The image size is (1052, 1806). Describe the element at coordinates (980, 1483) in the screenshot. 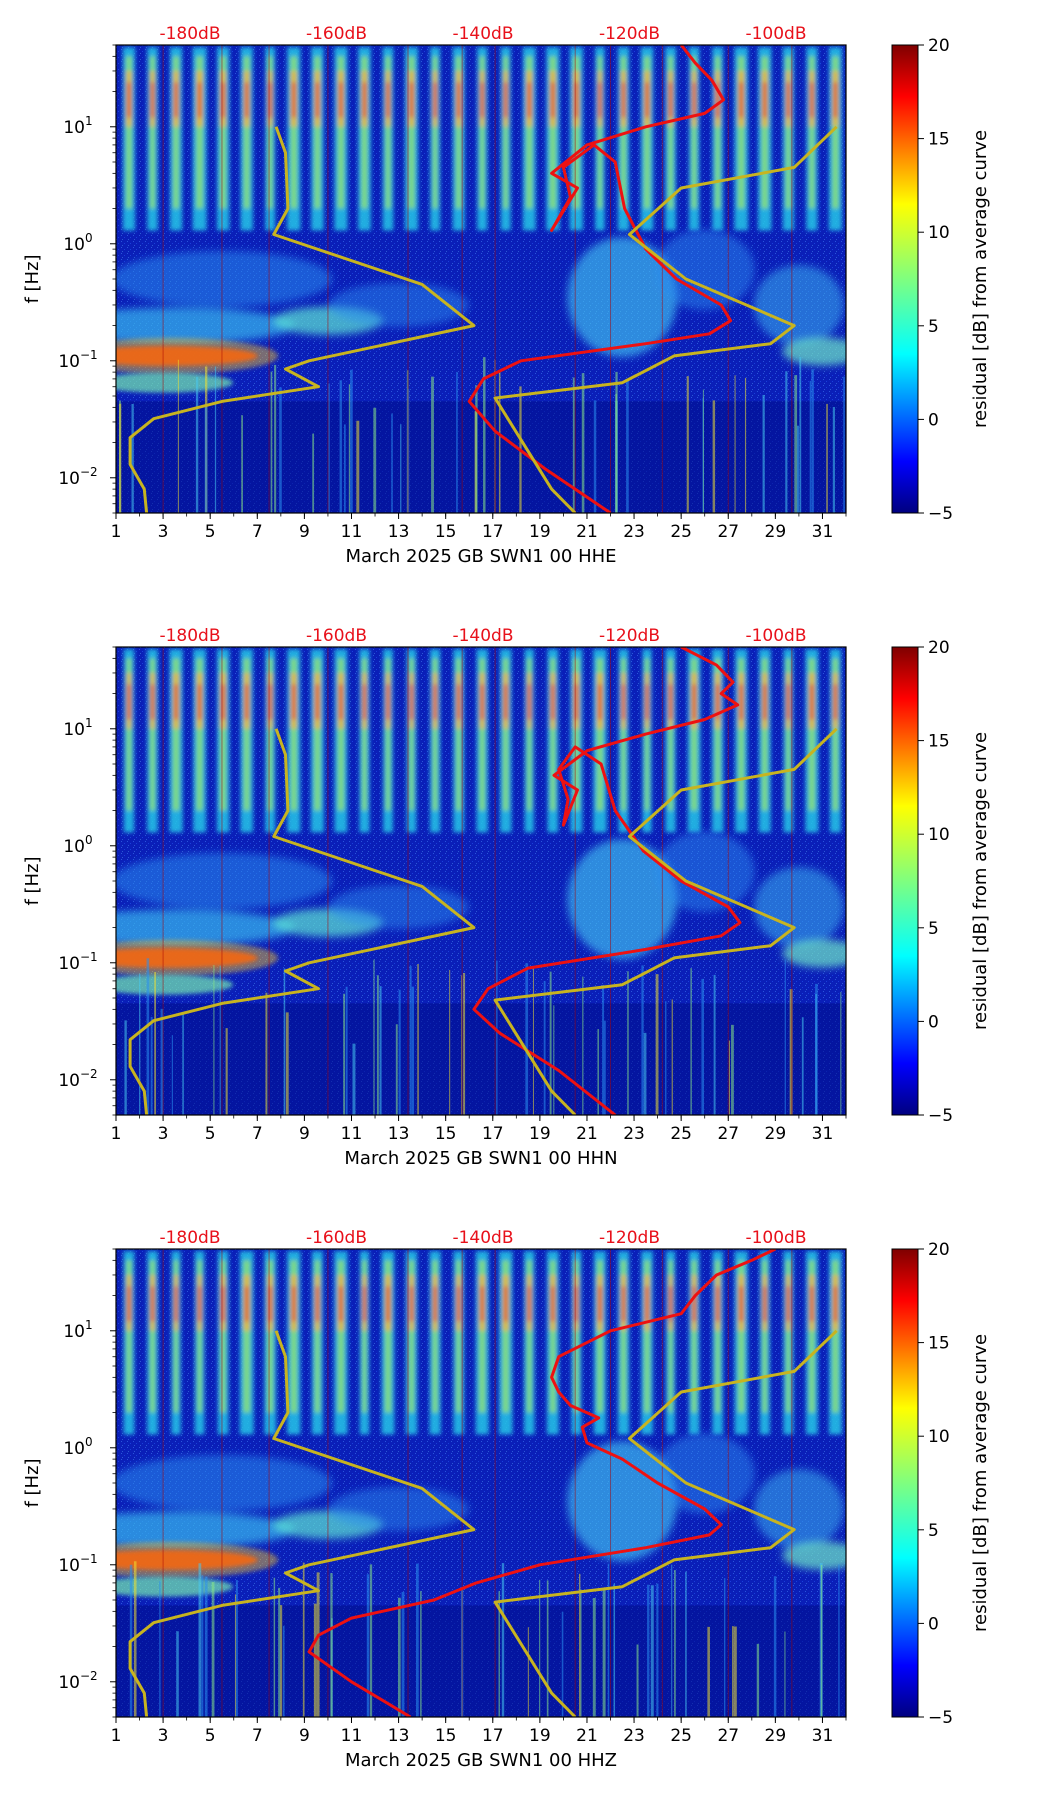

I see `colorbar-label: residual [dB] from average curve` at that location.